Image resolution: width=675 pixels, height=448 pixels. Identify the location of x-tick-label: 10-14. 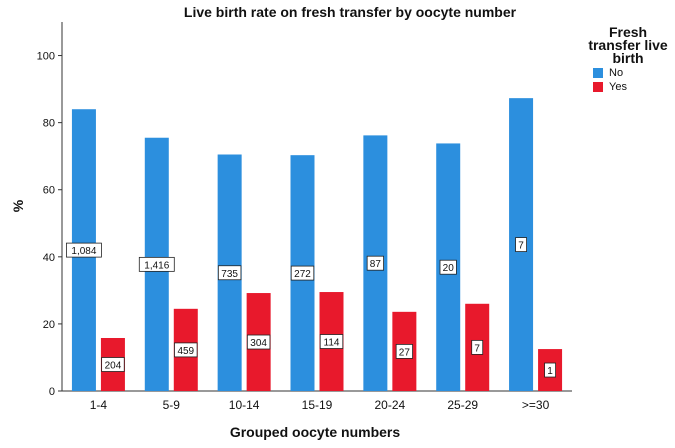
(244, 405).